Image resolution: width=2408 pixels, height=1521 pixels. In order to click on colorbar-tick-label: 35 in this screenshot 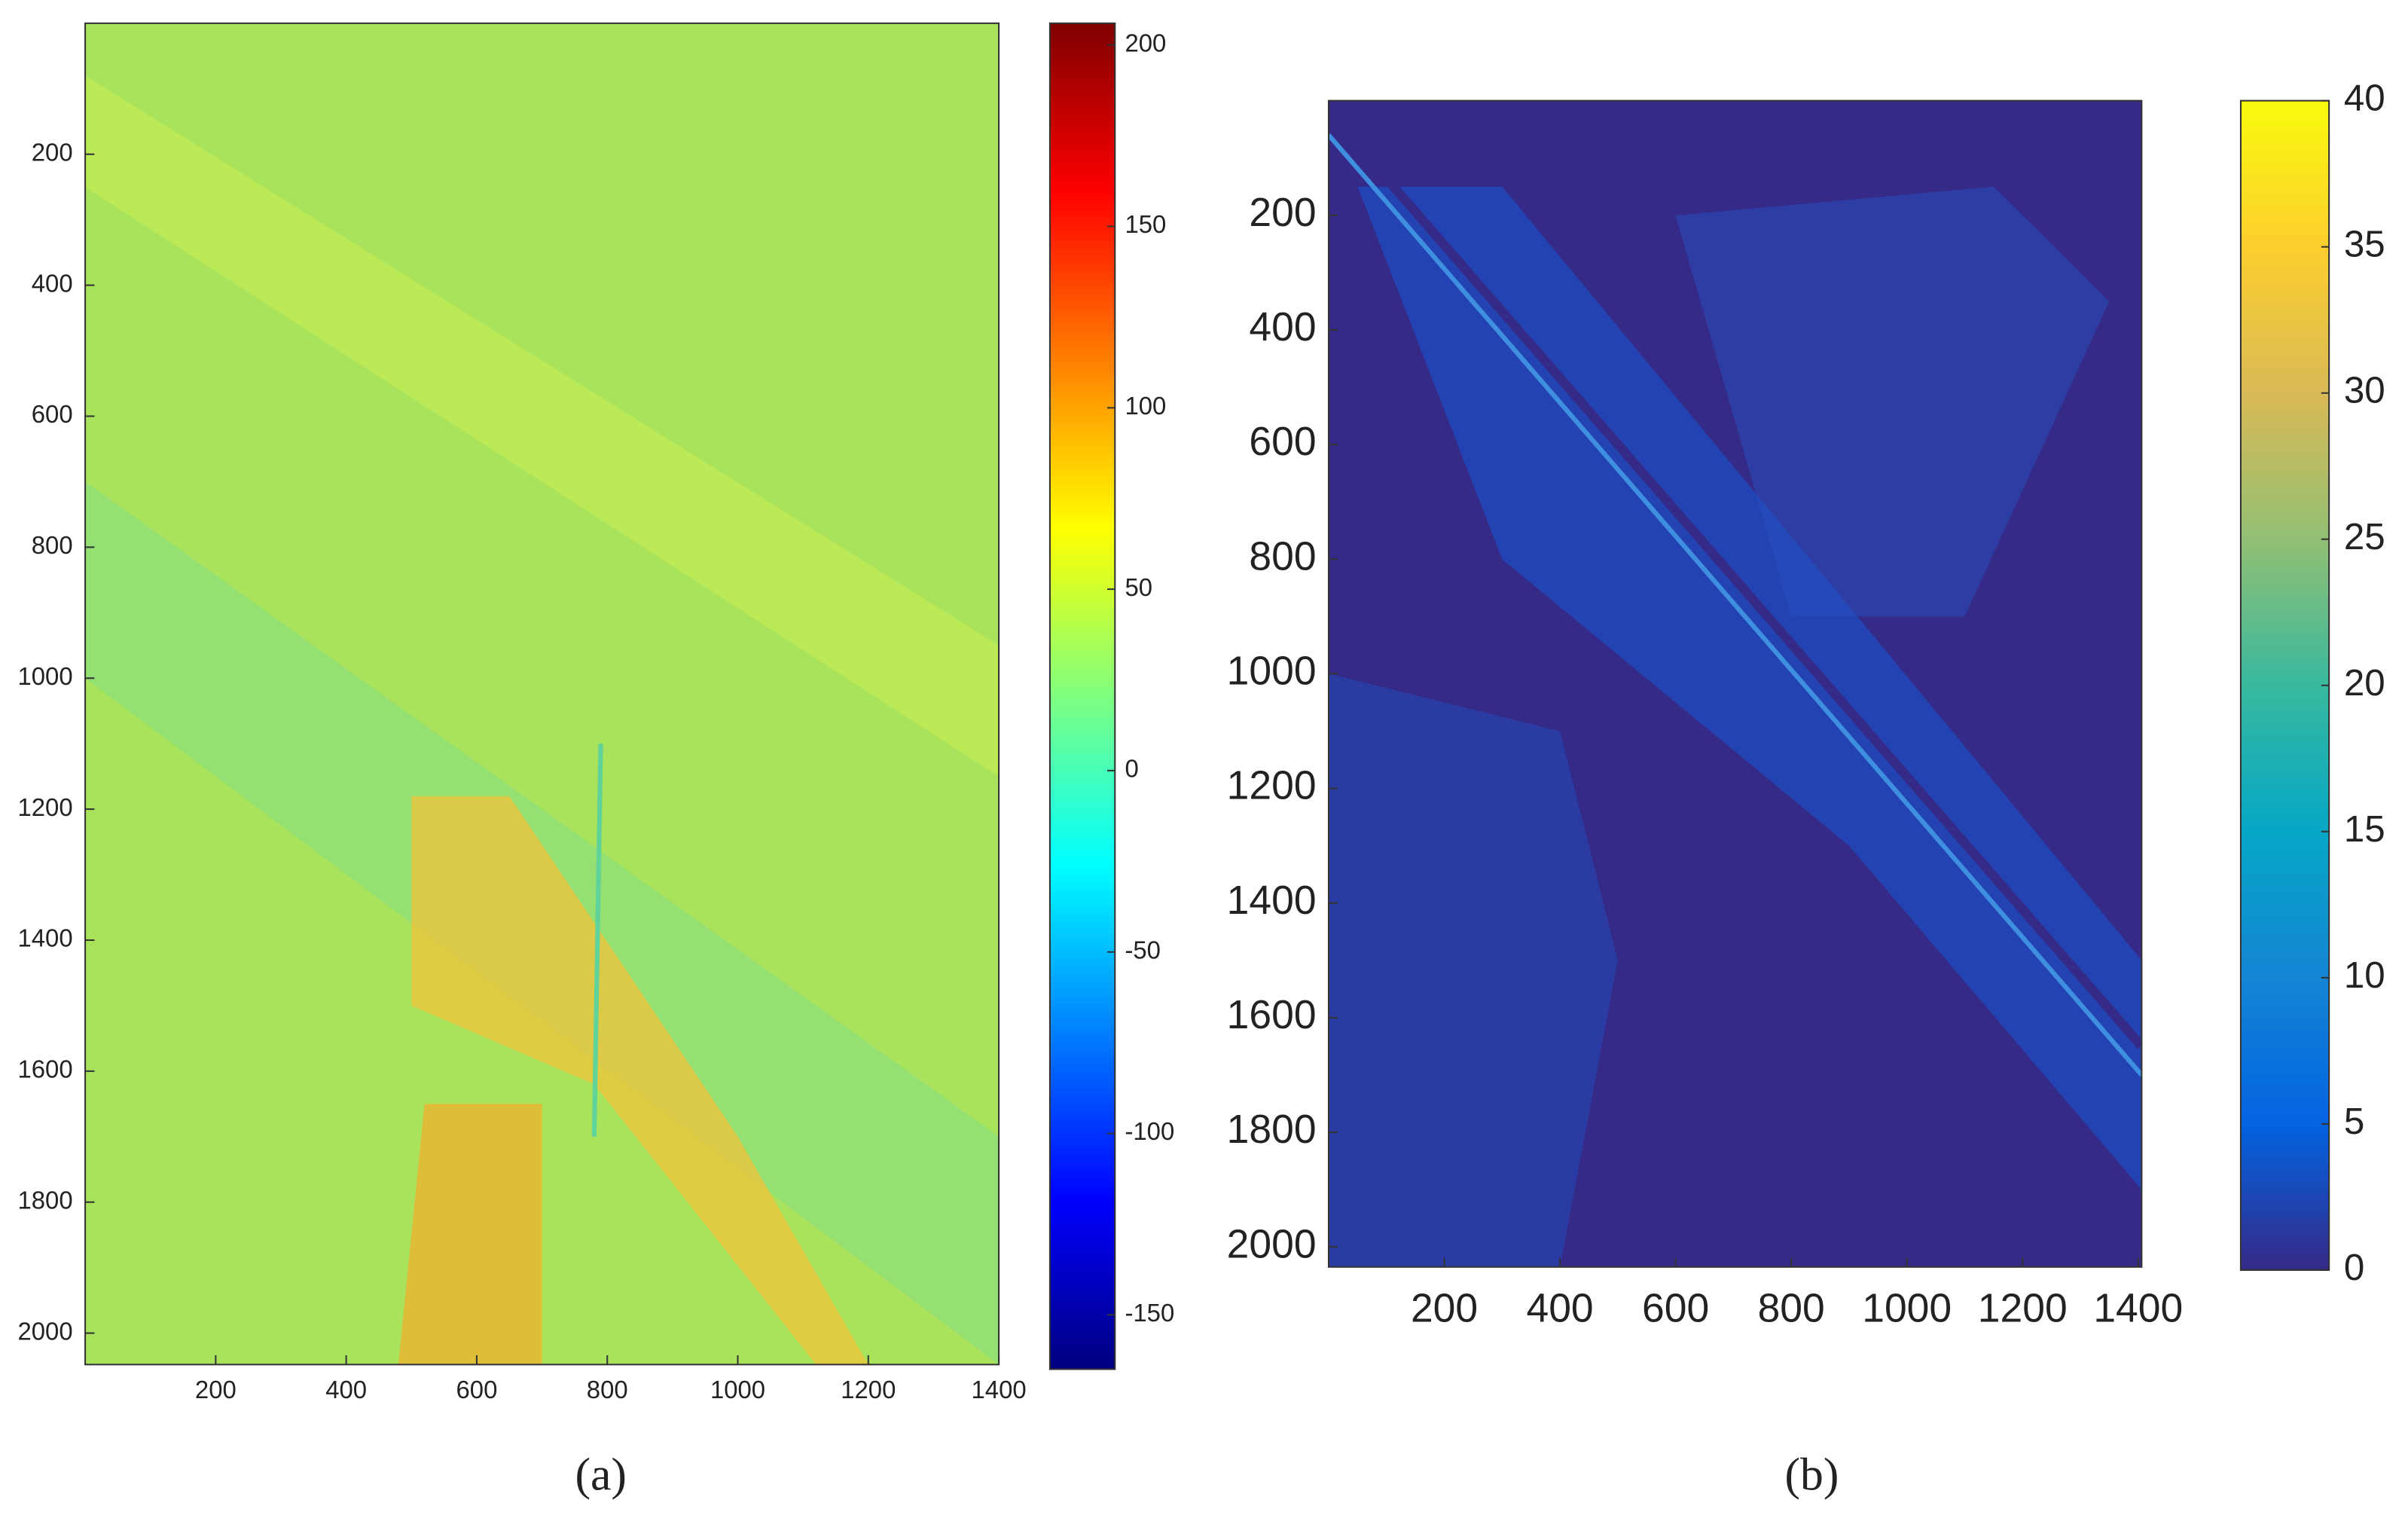, I will do `click(2364, 244)`.